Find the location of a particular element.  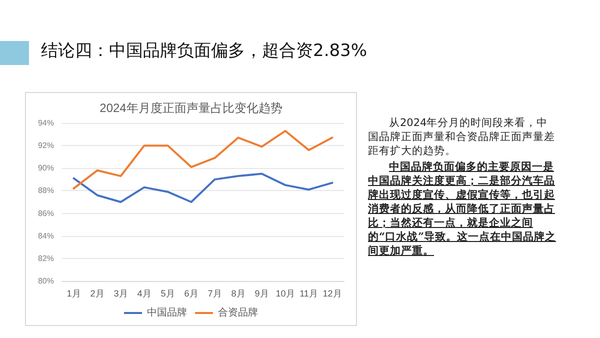

legend-label: 中国品牌 is located at coordinates (167, 312).